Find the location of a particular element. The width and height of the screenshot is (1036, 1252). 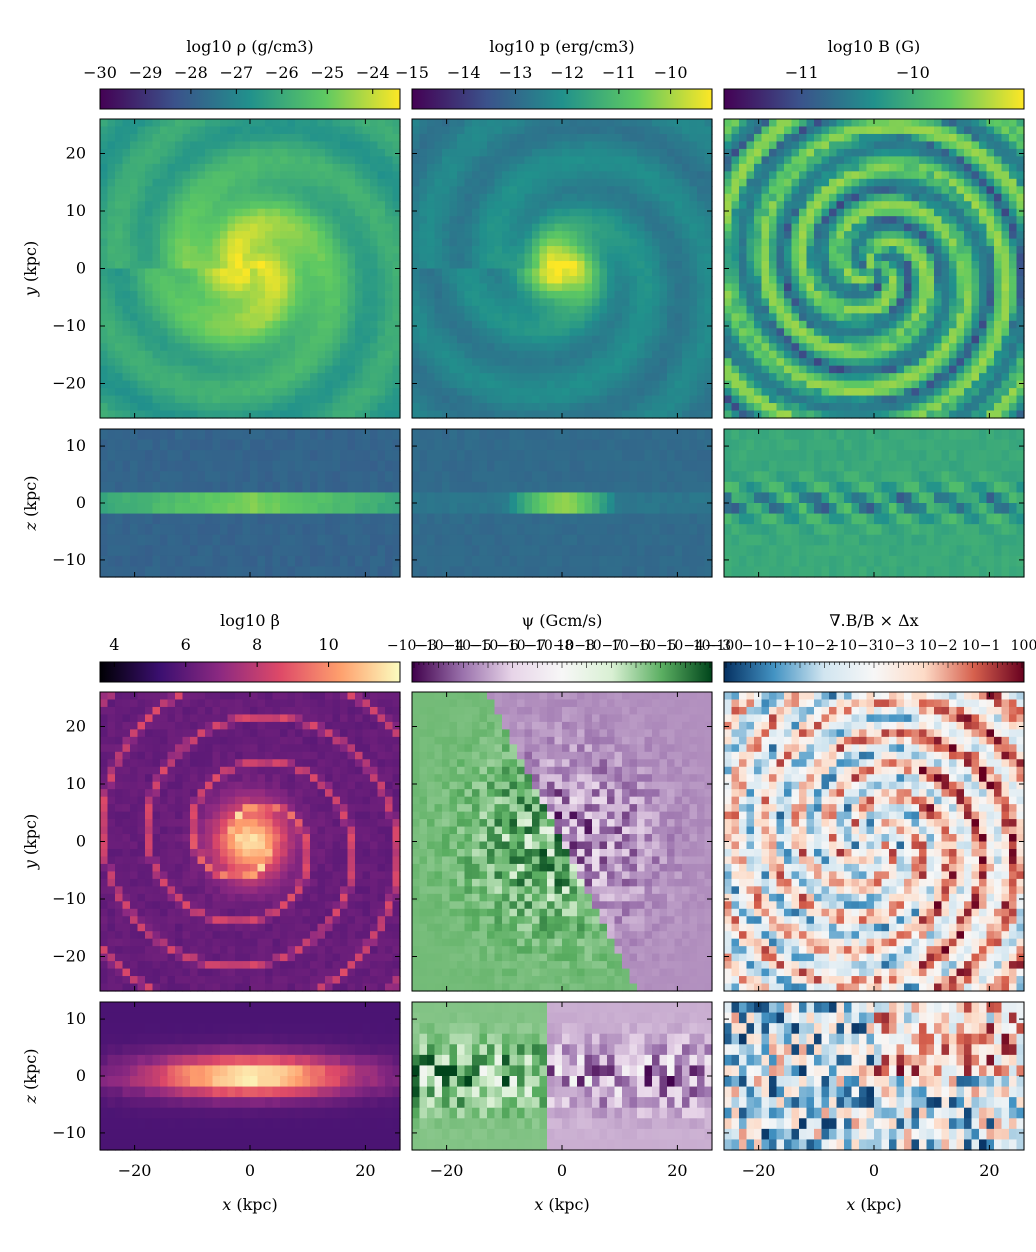

colorbar-tick-label: −15 is located at coordinates (412, 72).